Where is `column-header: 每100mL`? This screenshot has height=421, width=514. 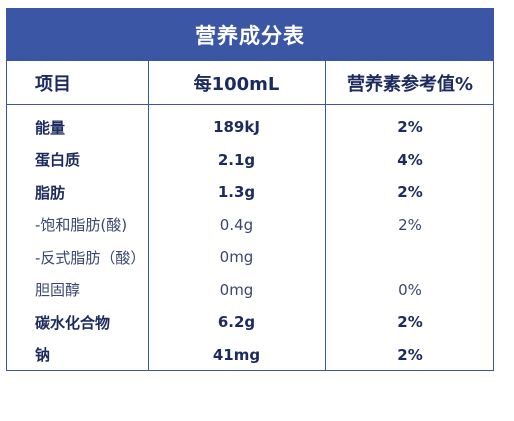
column-header: 每100mL is located at coordinates (236, 84).